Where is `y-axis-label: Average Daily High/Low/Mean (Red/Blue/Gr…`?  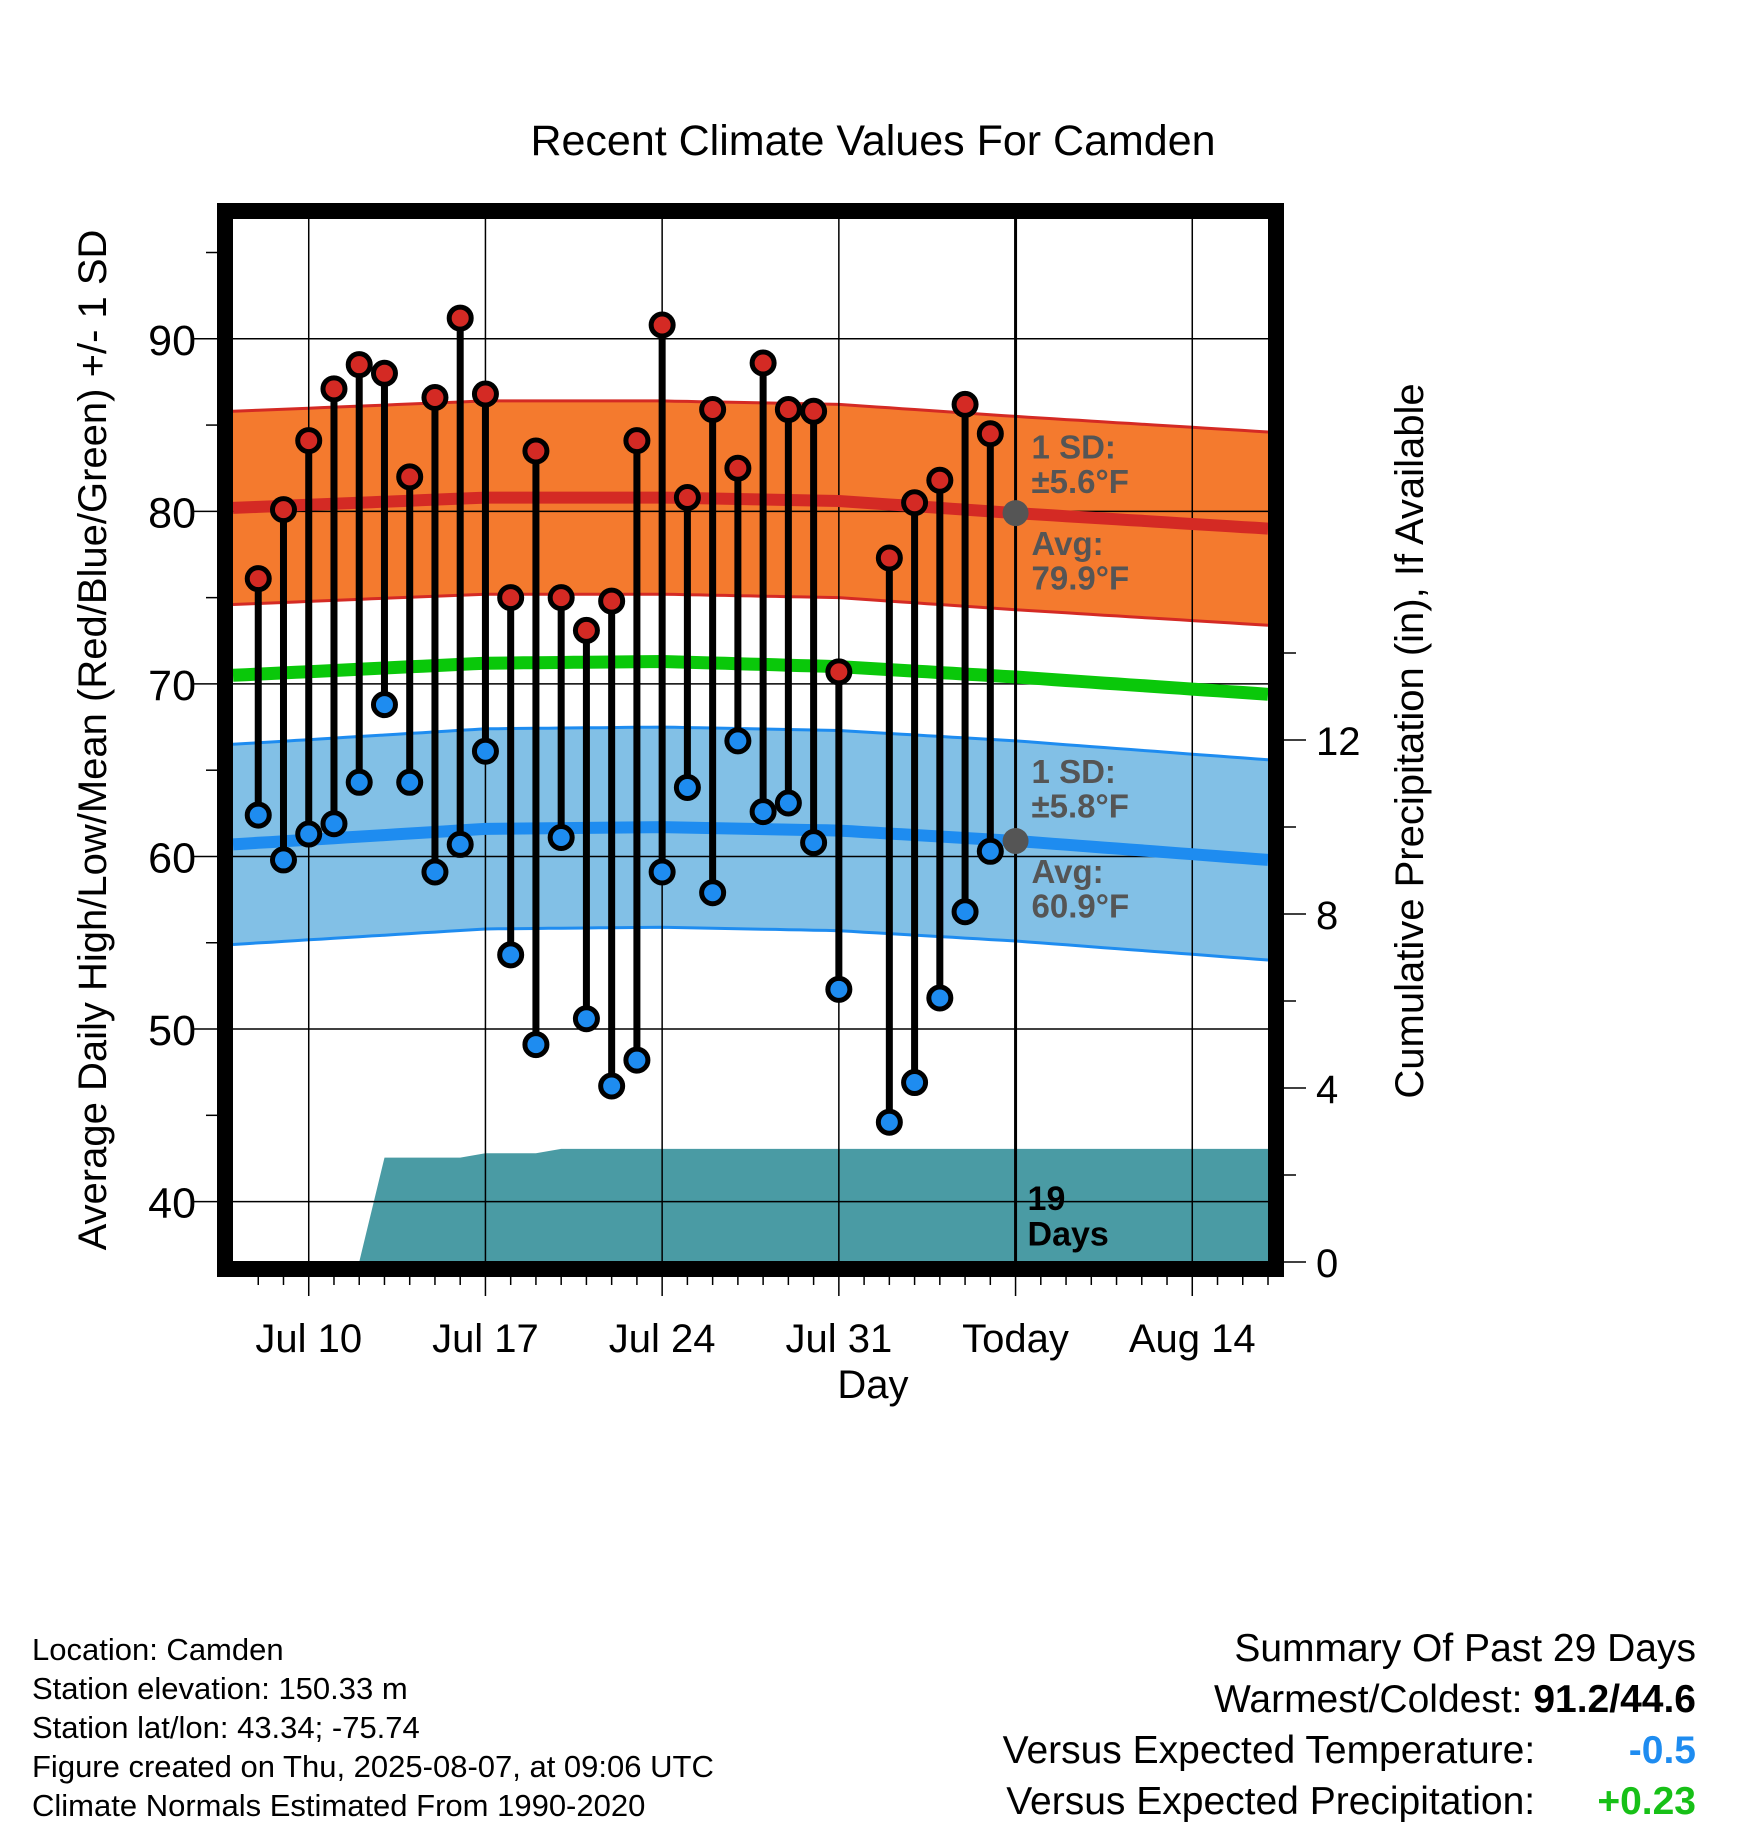 y-axis-label: Average Daily High/Low/Mean (Red/Blue/Gr… is located at coordinates (93, 740).